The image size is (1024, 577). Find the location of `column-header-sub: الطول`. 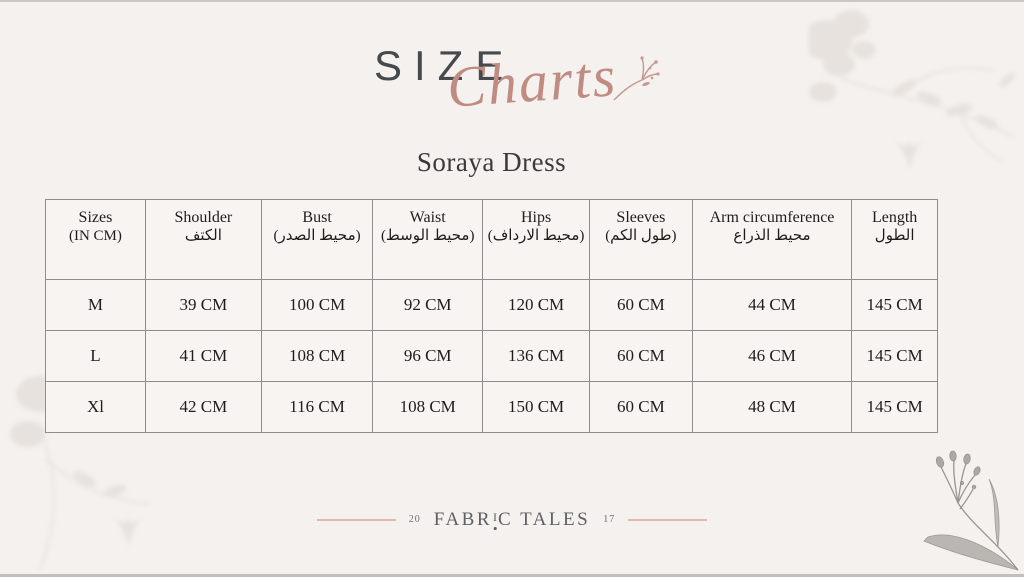

column-header-sub: الطول is located at coordinates (894, 236).